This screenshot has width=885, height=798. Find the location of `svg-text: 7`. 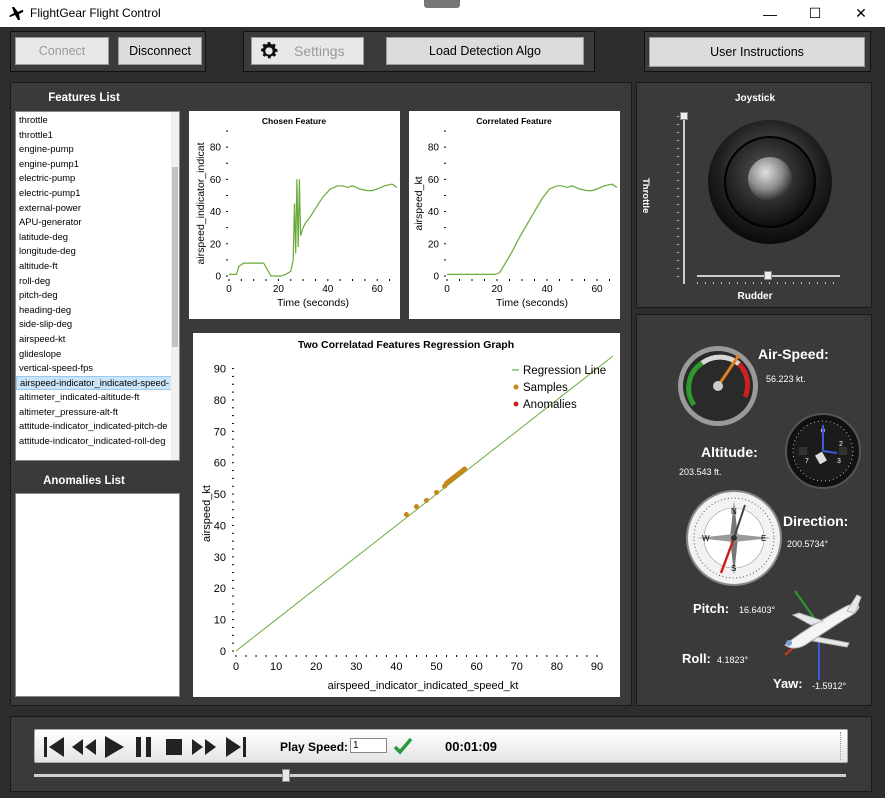

svg-text: 7 is located at coordinates (807, 461).